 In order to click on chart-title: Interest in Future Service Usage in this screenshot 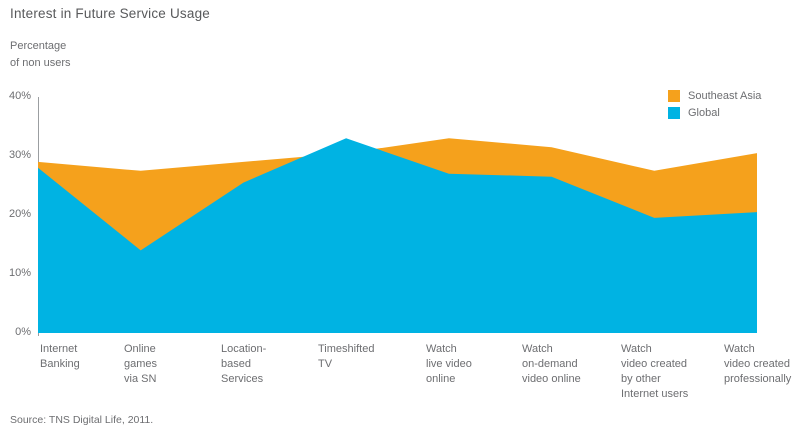, I will do `click(110, 13)`.